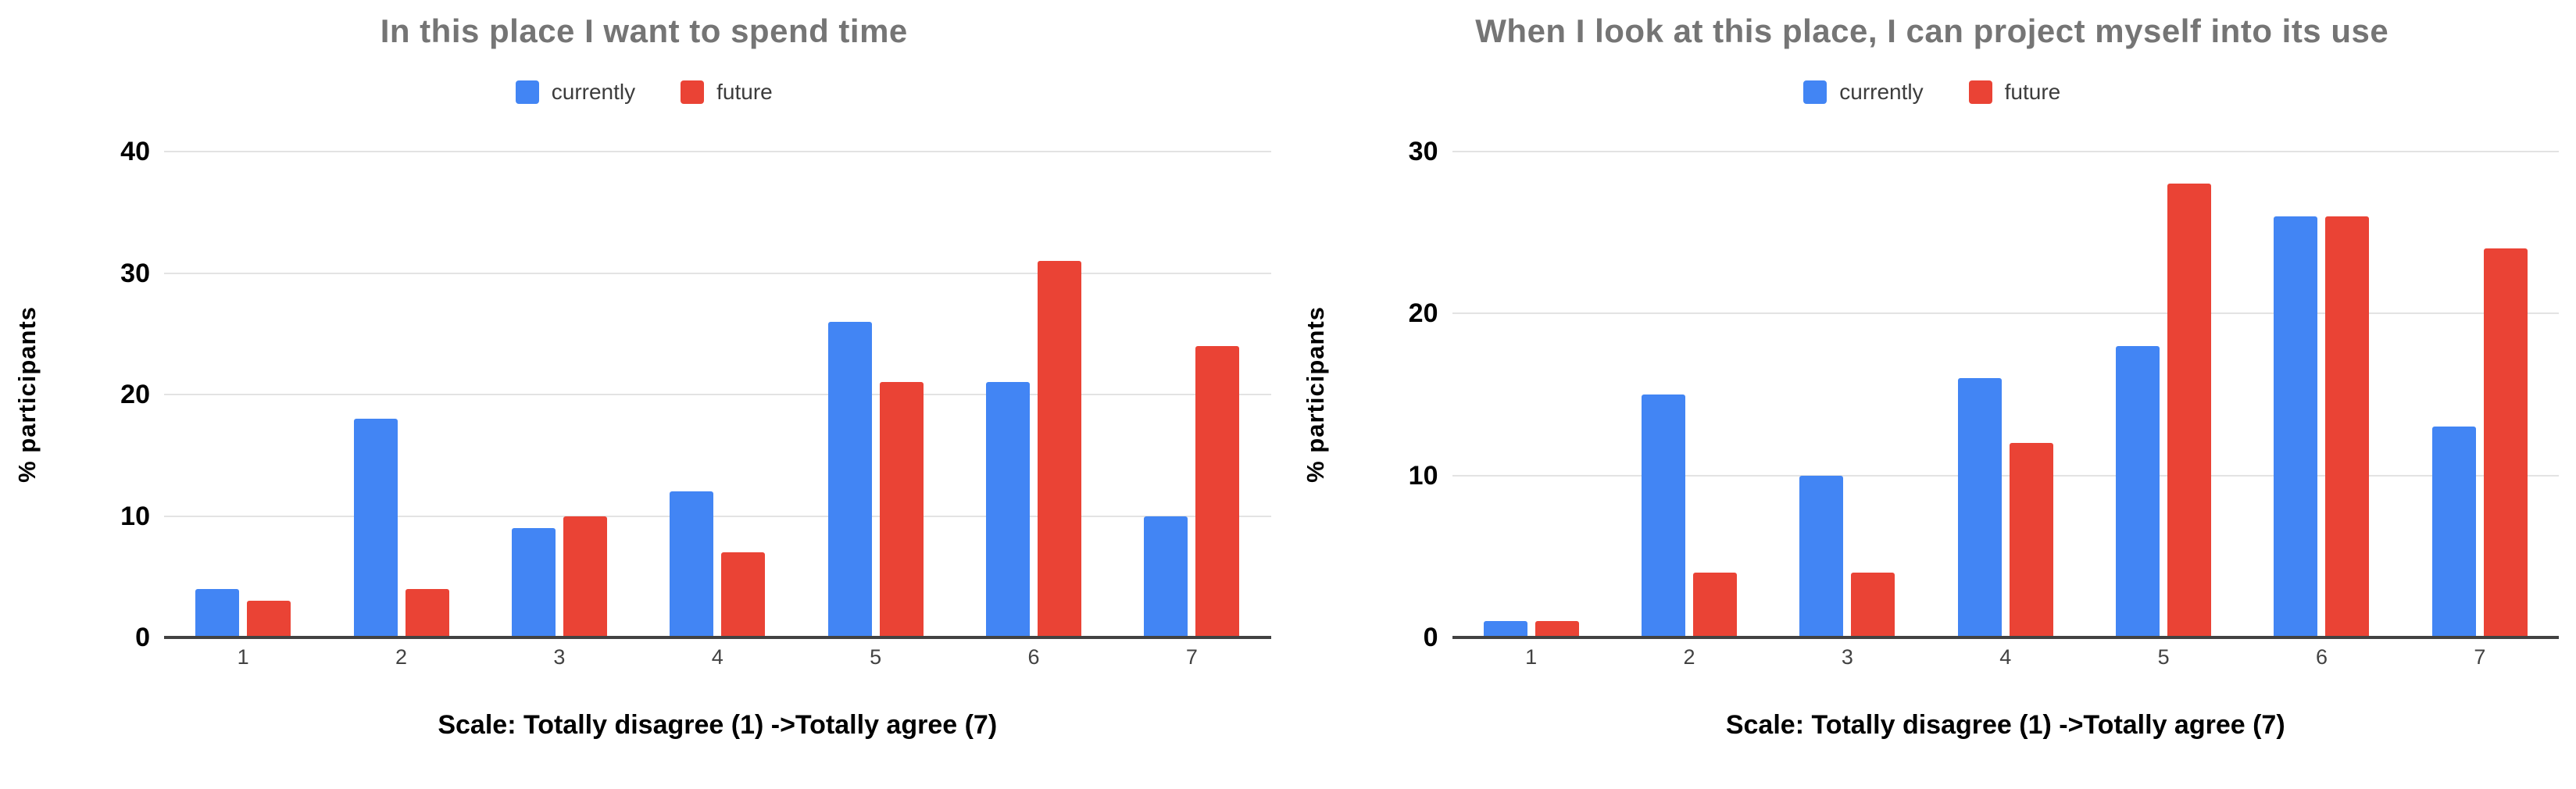 The image size is (2576, 789). I want to click on legend-item-future: future, so click(2015, 92).